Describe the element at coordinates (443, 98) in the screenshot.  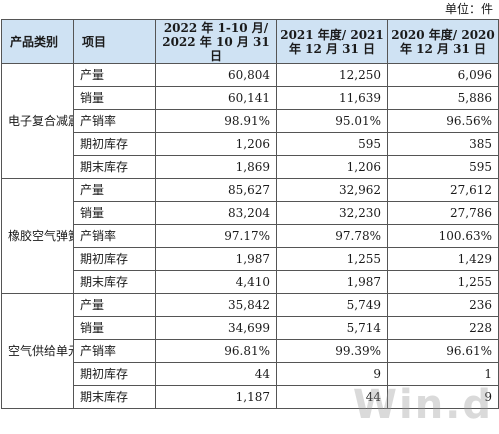
I see `value-cell: 5,886` at that location.